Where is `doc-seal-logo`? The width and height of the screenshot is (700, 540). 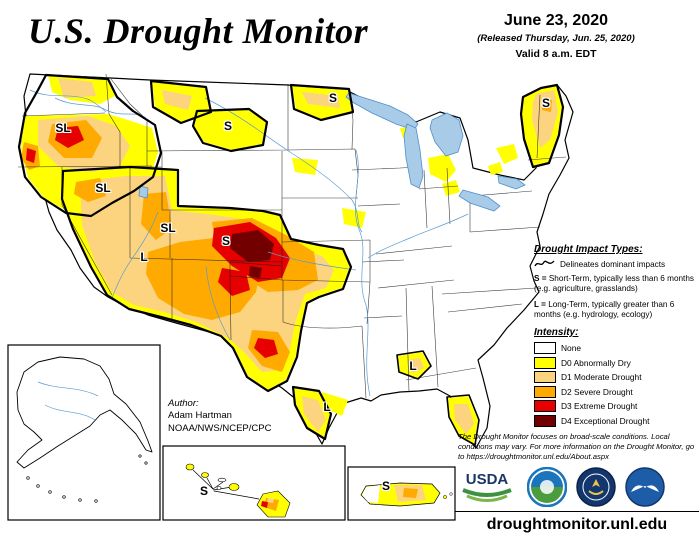 doc-seal-logo is located at coordinates (596, 487).